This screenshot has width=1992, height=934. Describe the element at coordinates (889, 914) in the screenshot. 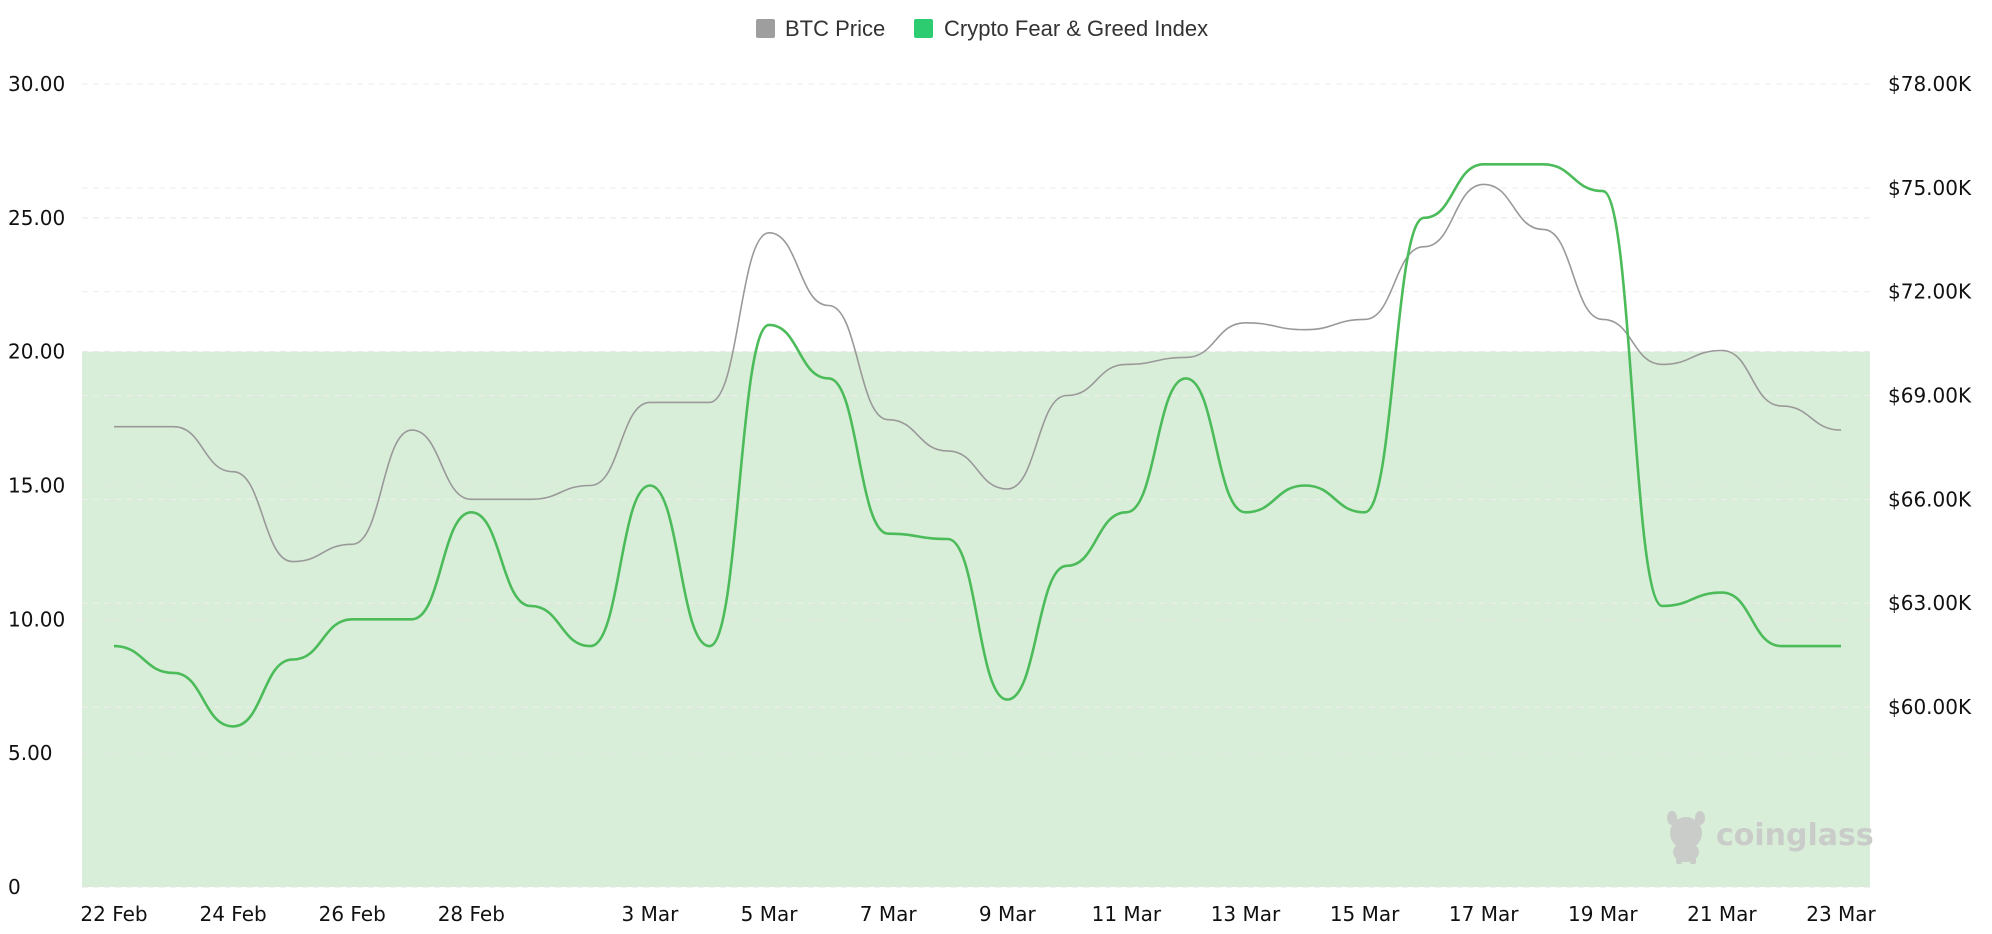

I see `x-tick-label: 7 Mar` at that location.